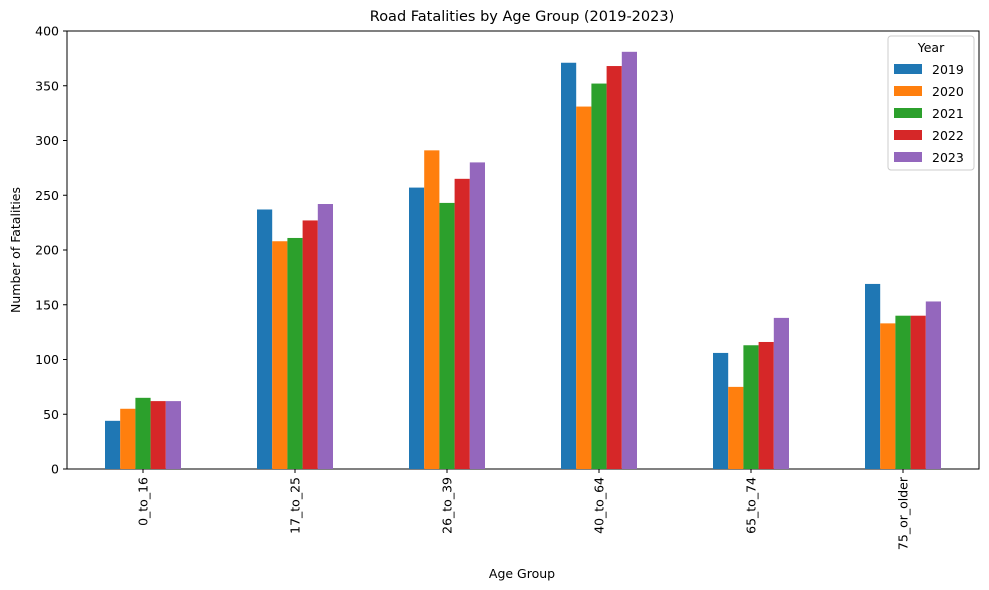 The width and height of the screenshot is (989, 590). I want to click on y-tick-label: 100, so click(47, 359).